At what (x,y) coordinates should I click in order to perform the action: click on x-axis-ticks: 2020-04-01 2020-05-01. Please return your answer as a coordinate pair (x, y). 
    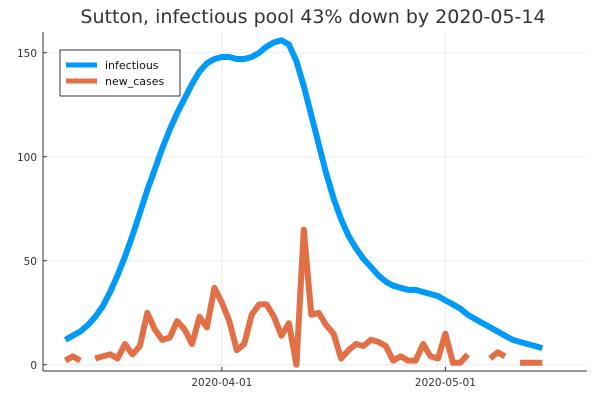
    Looking at the image, I should click on (333, 378).